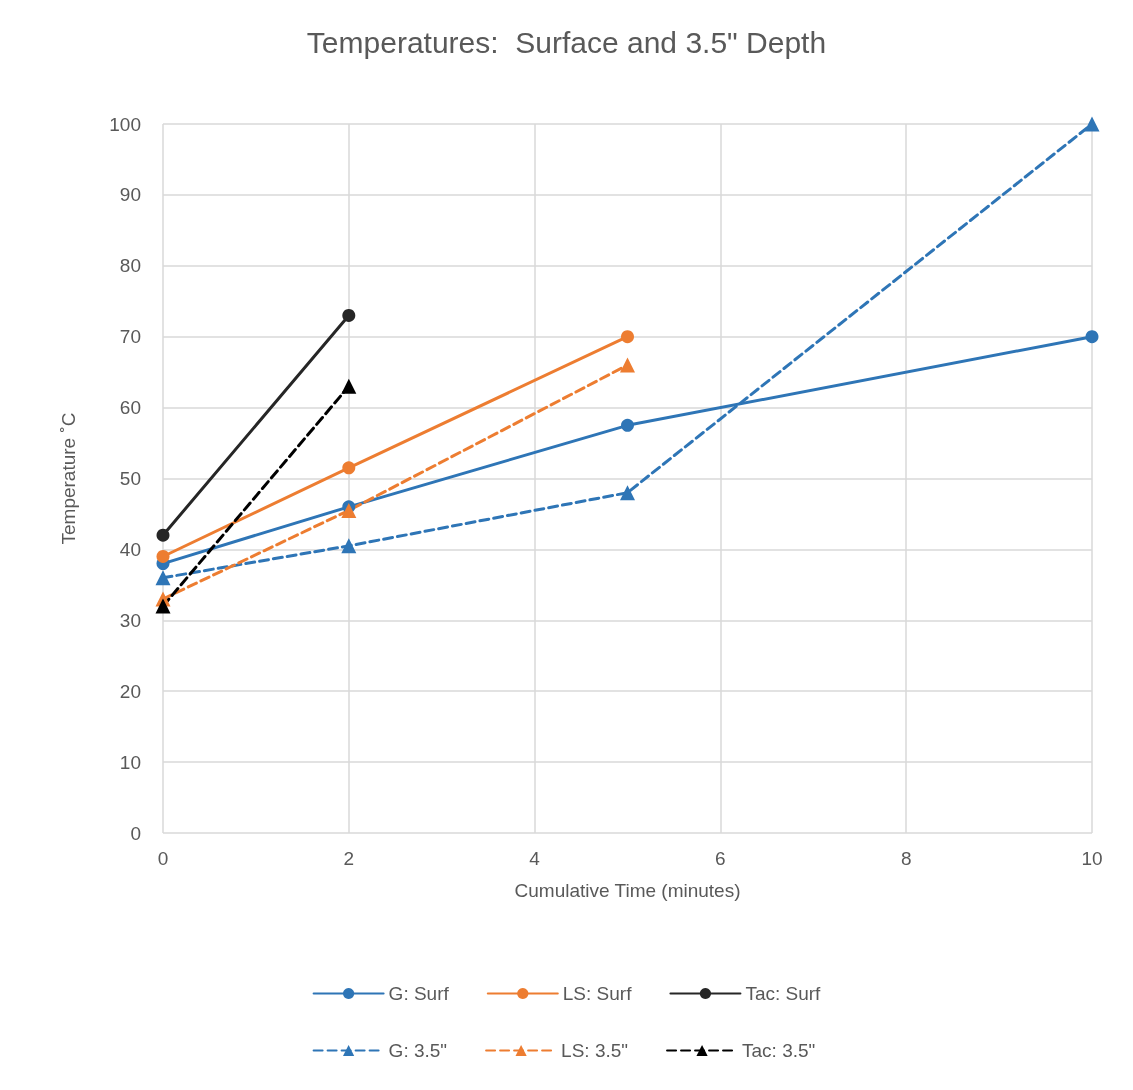 Image resolution: width=1133 pixels, height=1090 pixels. I want to click on x-tick-label: 8, so click(906, 858).